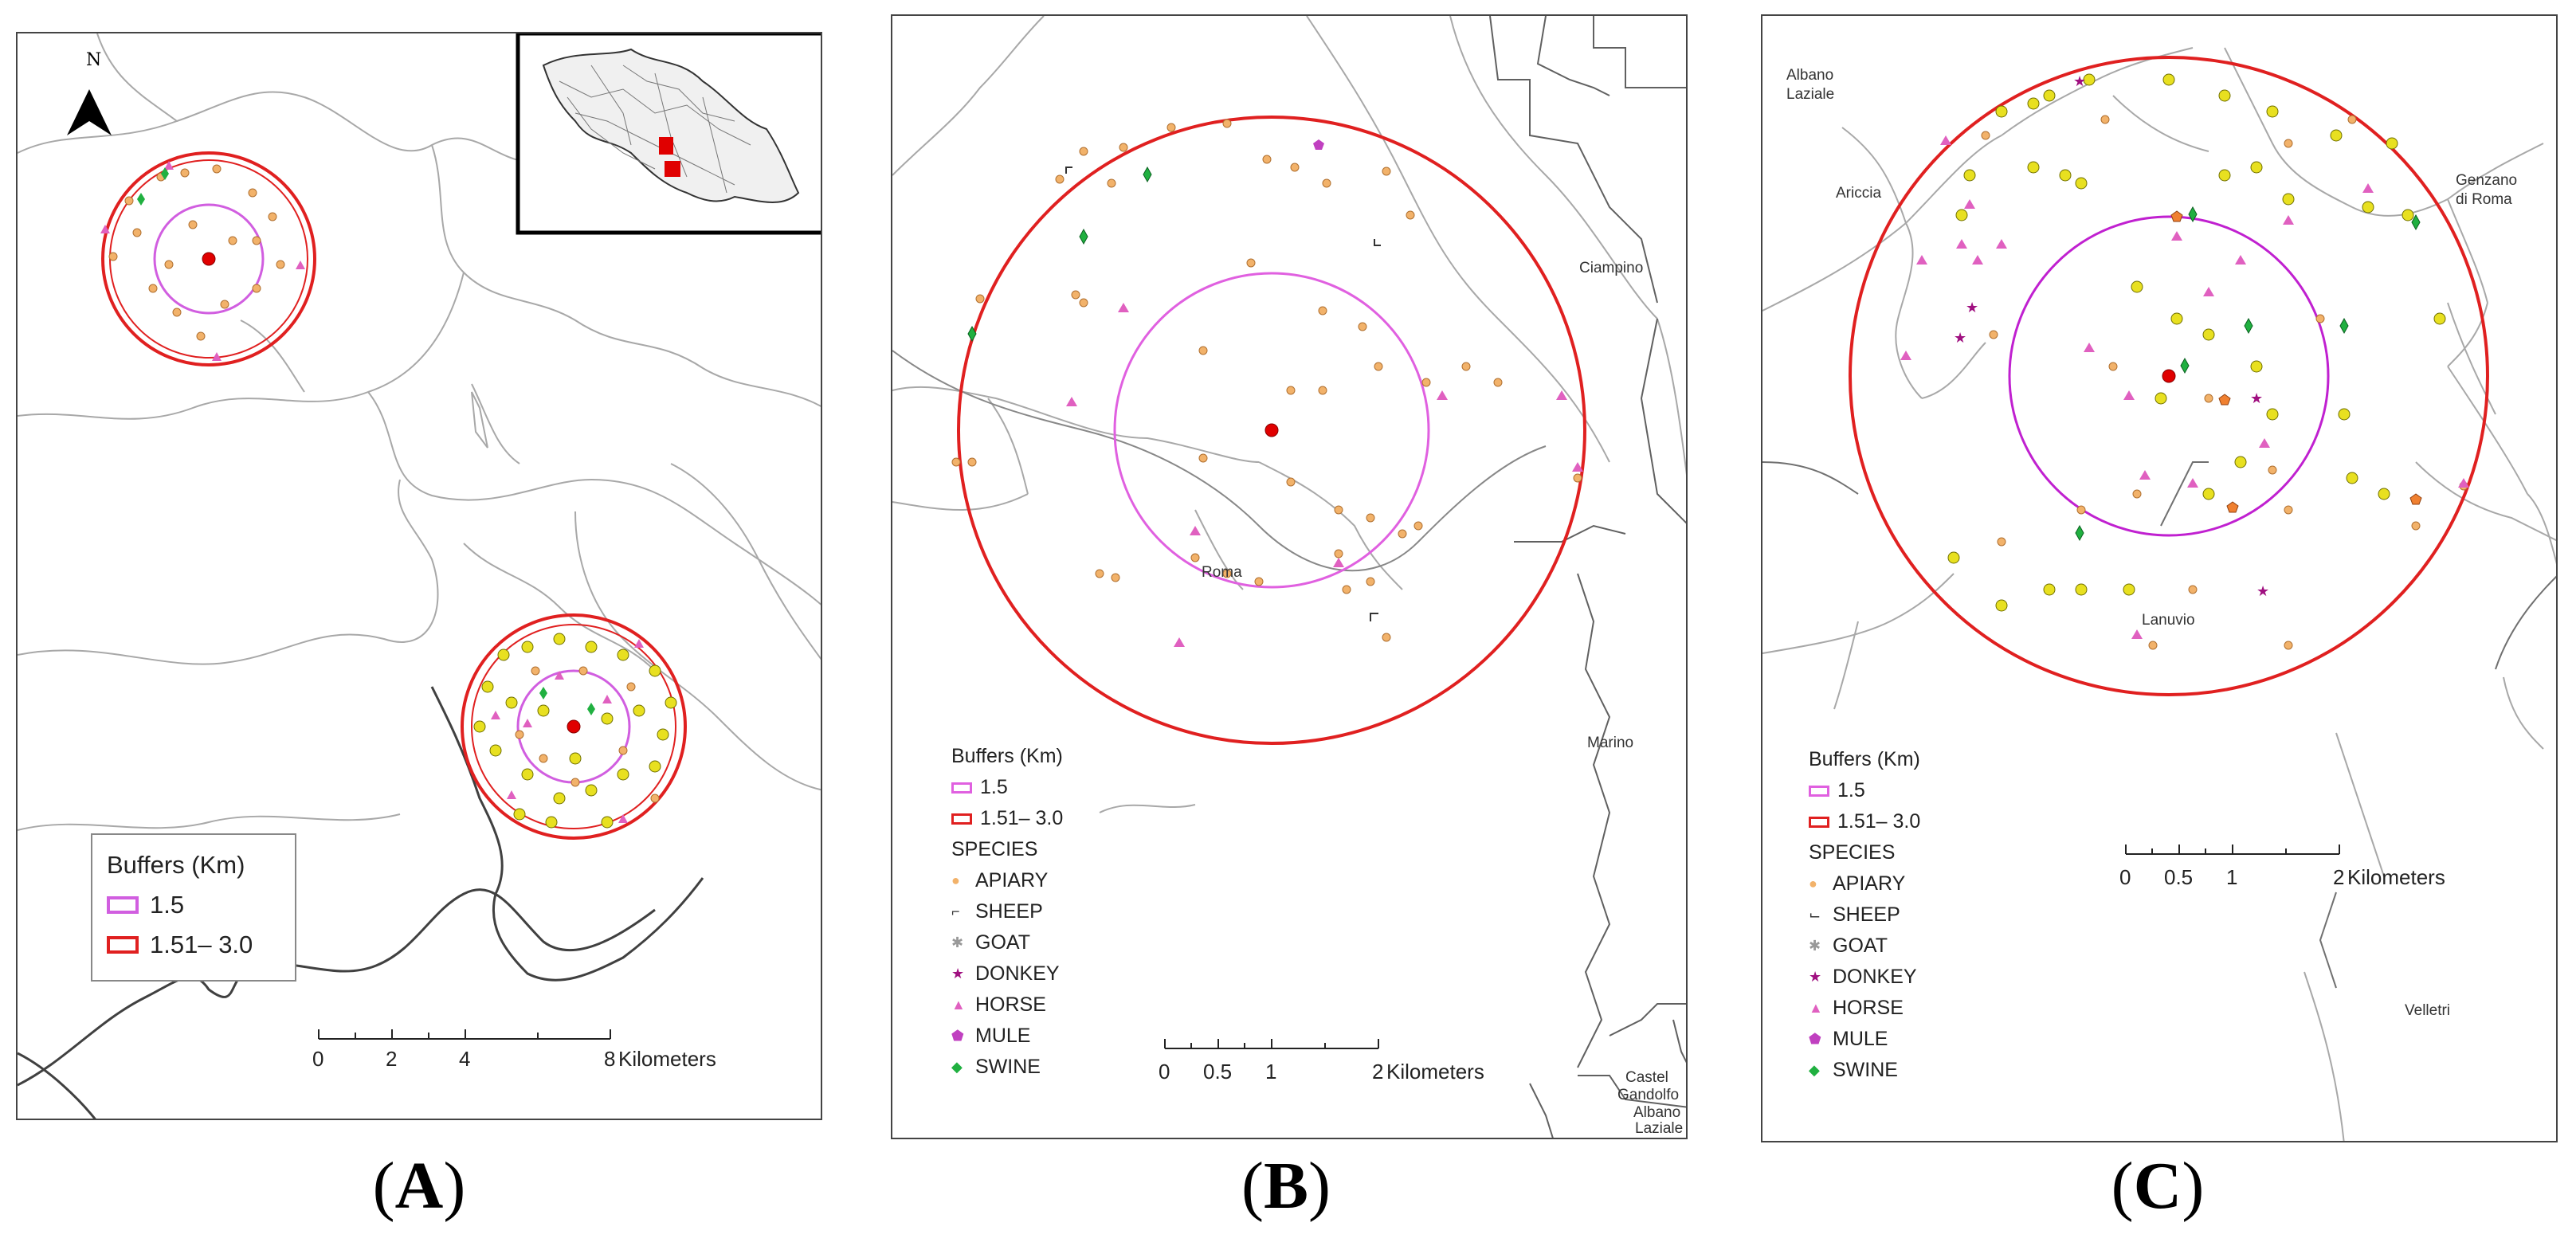 The height and width of the screenshot is (1254, 2576). I want to click on horse-points-se, so click(567, 731).